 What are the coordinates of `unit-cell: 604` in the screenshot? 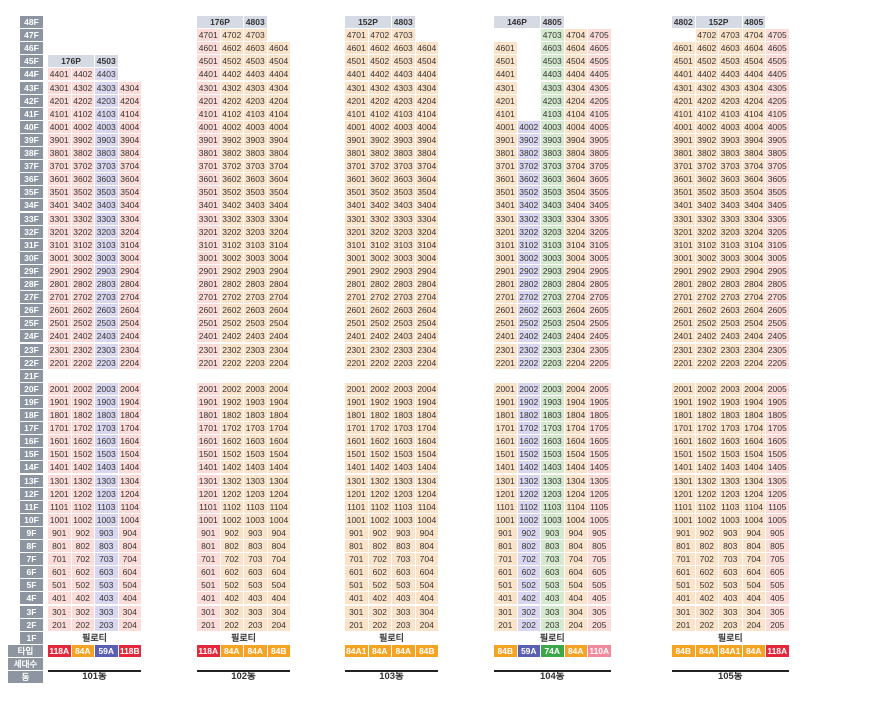 It's located at (129, 572).